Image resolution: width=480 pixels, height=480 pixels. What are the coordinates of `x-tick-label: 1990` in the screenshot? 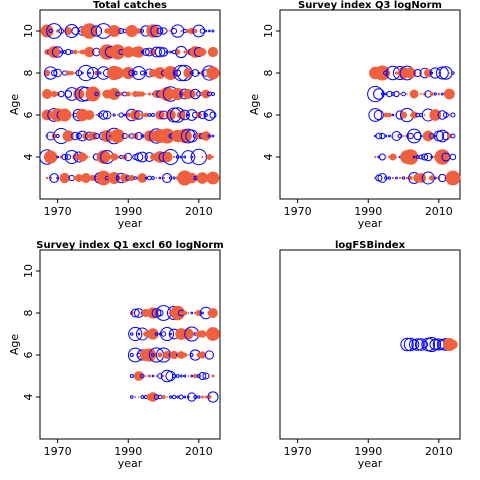 It's located at (128, 451).